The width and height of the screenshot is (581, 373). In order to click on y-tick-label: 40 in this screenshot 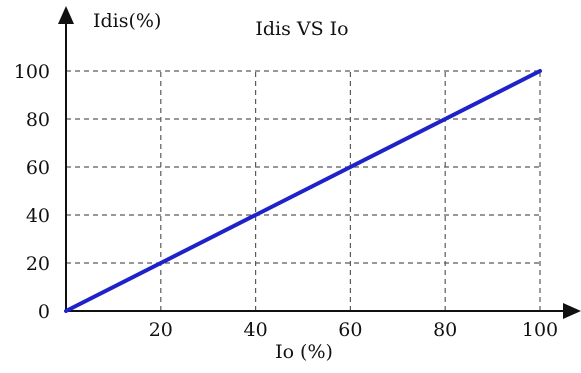, I will do `click(38, 216)`.